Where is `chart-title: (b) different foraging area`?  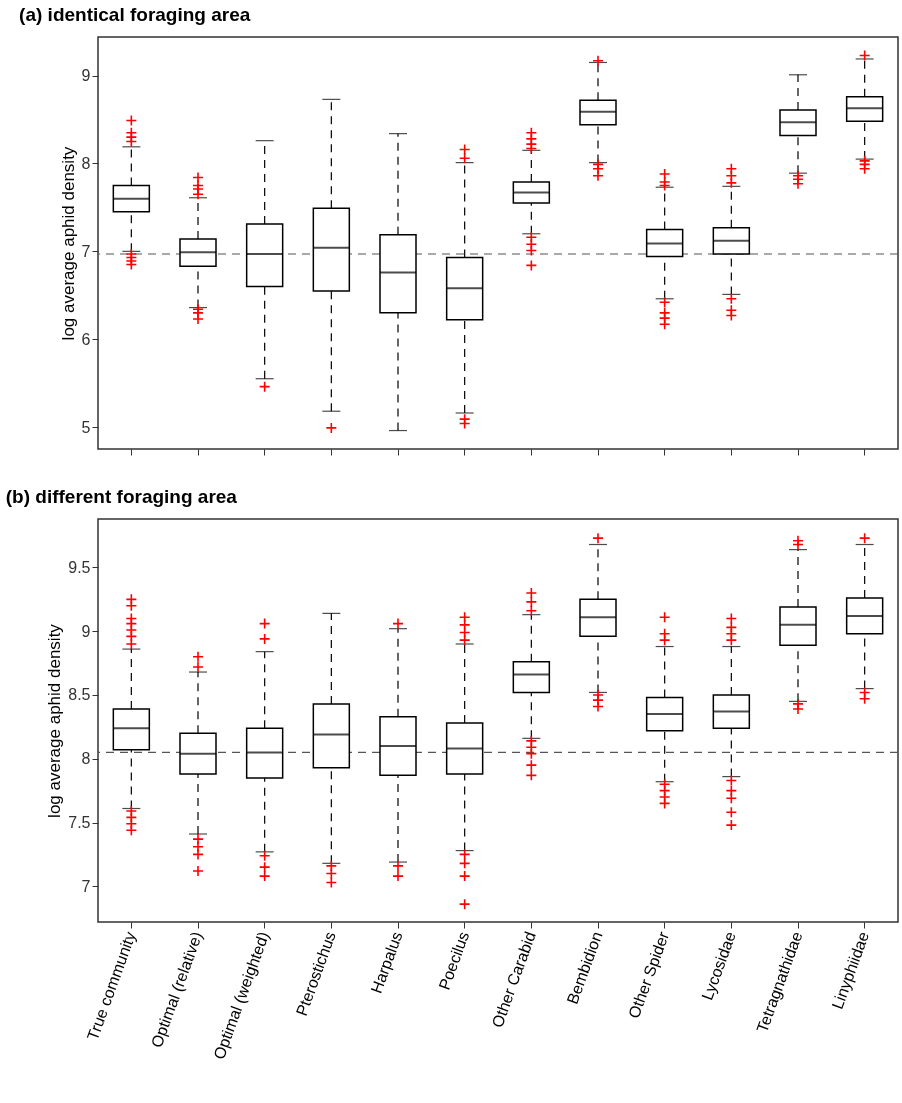
chart-title: (b) different foraging area is located at coordinates (121, 496).